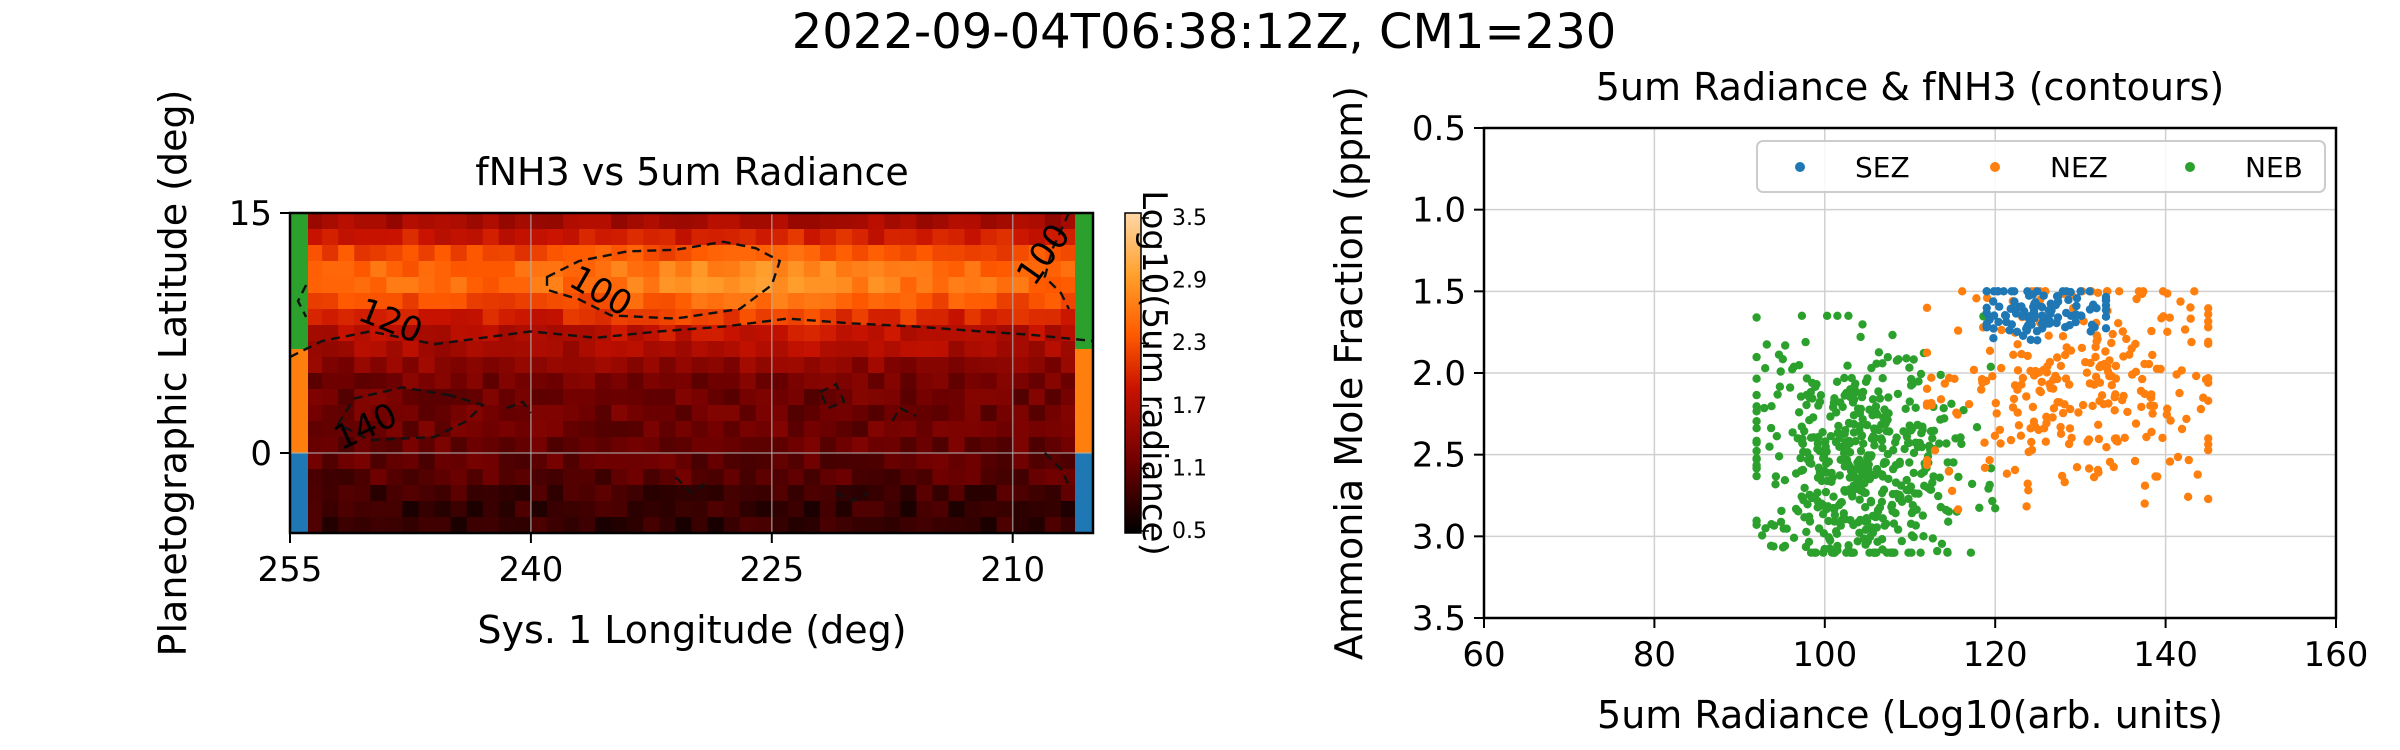 This screenshot has height=750, width=2400. What do you see at coordinates (1995, 167) in the screenshot?
I see `legend-marker-nez` at bounding box center [1995, 167].